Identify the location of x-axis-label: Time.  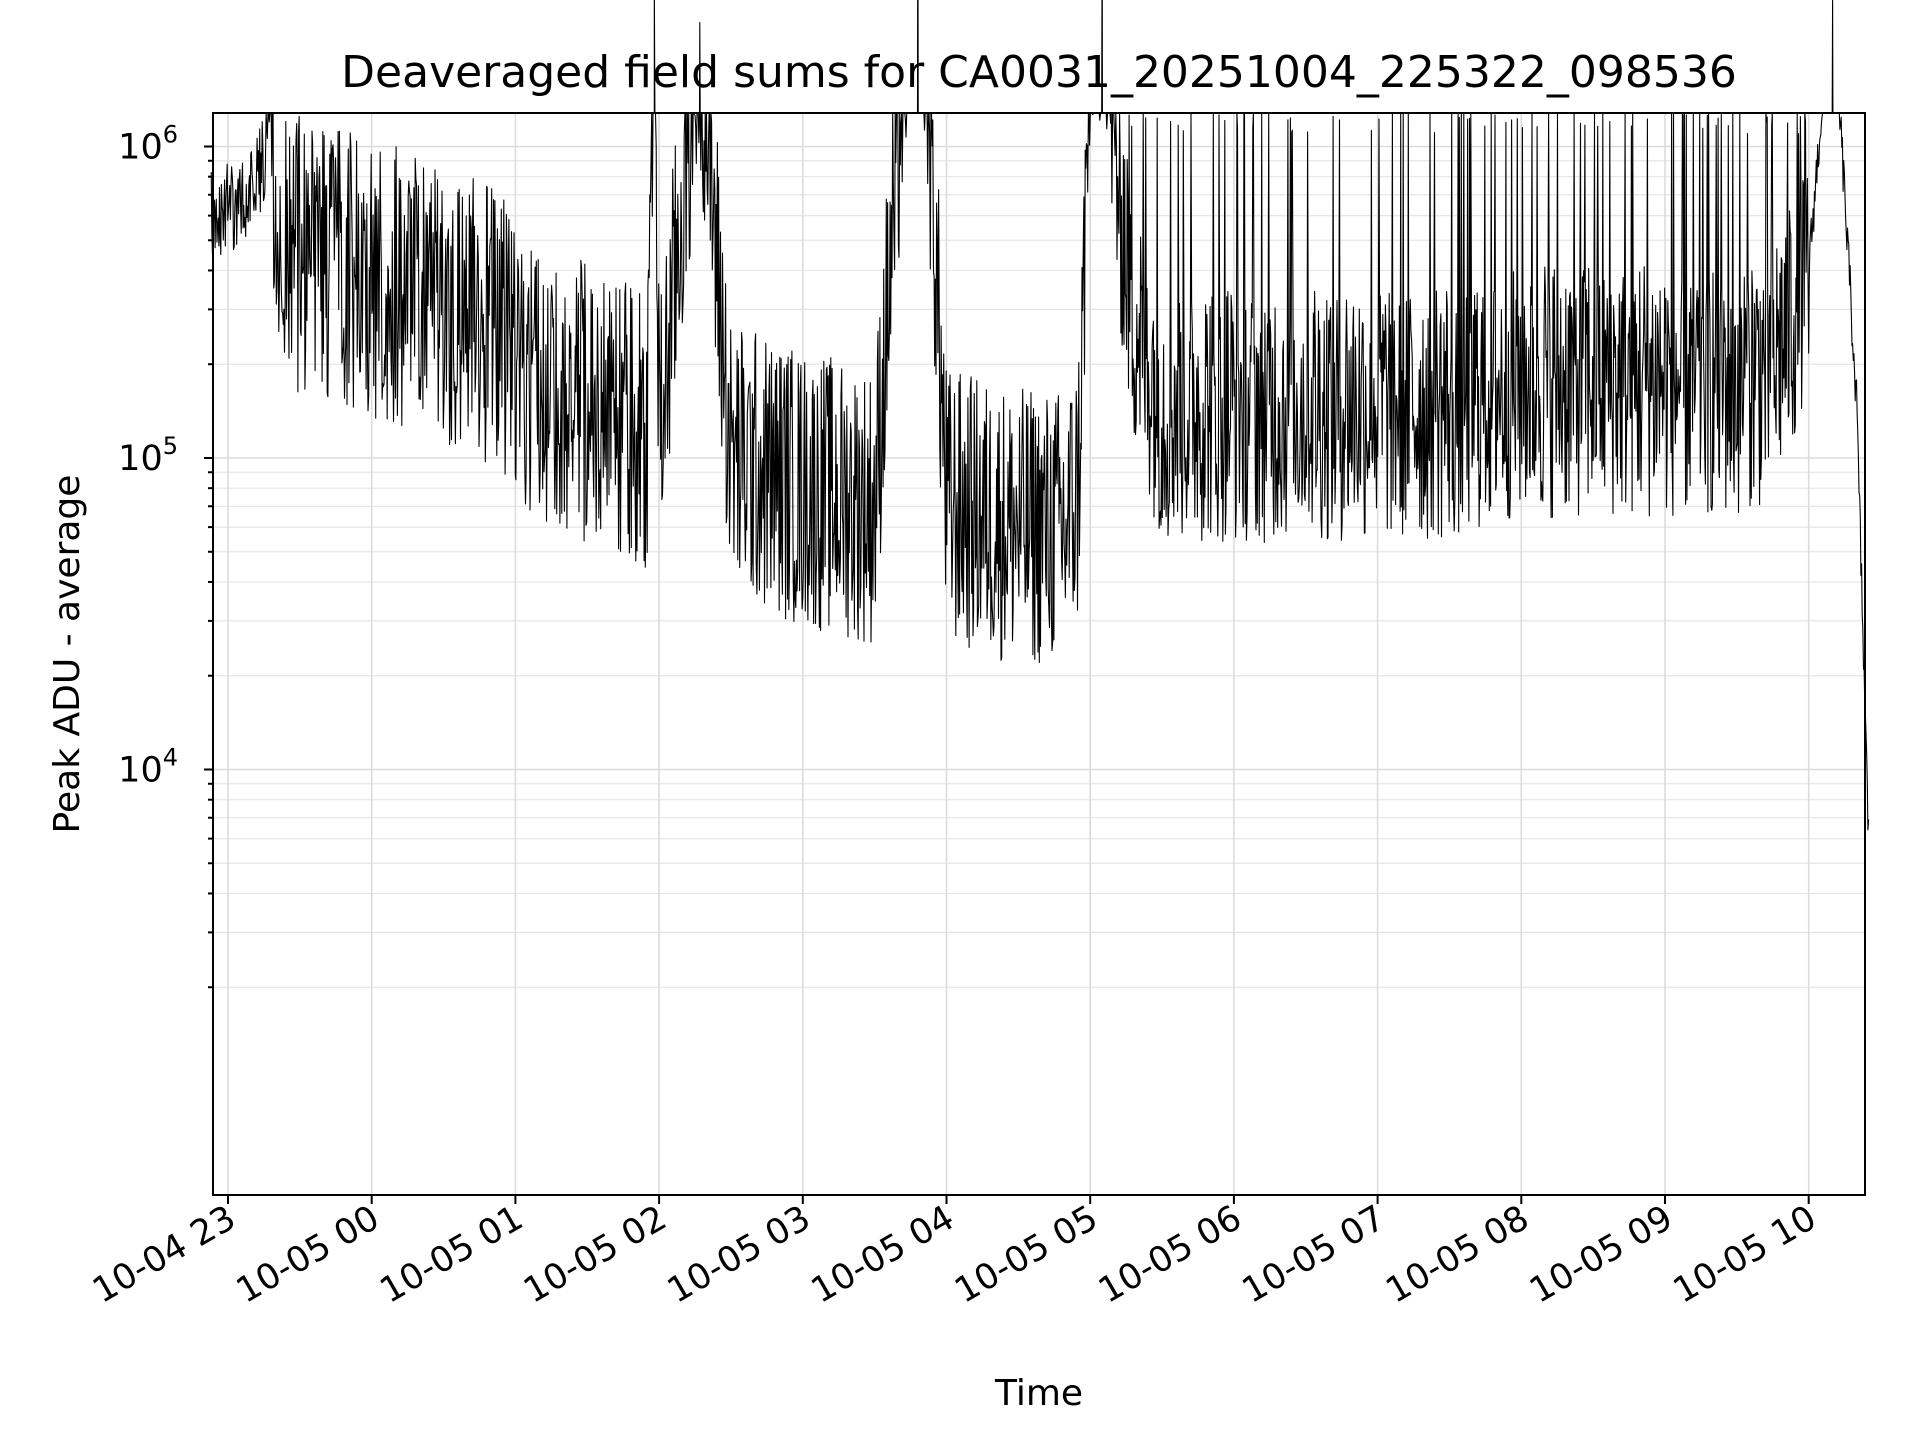
(1038, 1393).